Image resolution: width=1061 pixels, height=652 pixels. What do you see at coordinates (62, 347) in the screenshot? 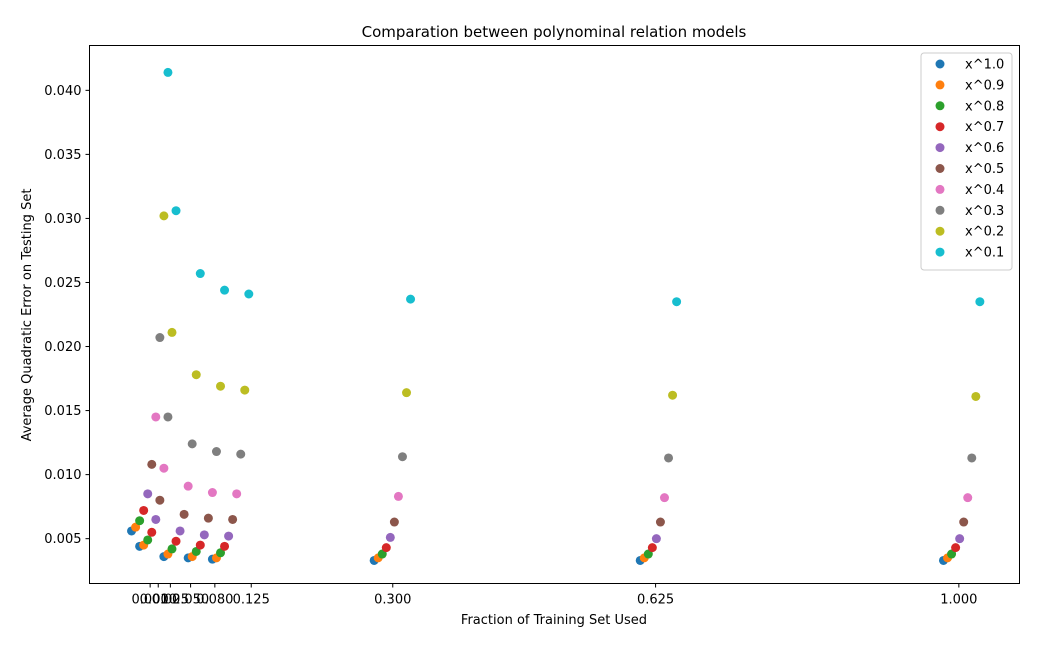
I see `y-tick-label-3: 0.020` at bounding box center [62, 347].